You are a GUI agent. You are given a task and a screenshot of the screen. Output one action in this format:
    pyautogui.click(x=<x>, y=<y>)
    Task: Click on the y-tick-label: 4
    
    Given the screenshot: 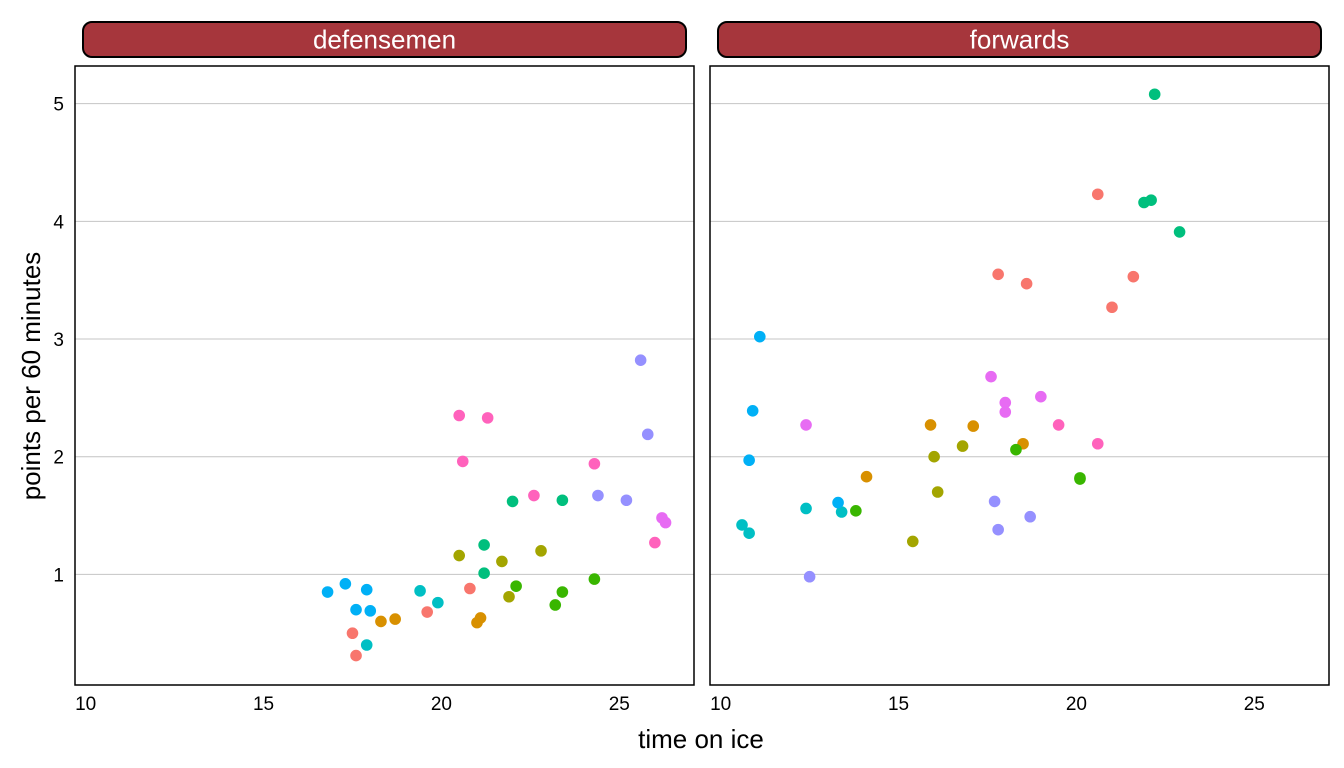 What is the action you would take?
    pyautogui.click(x=58, y=222)
    